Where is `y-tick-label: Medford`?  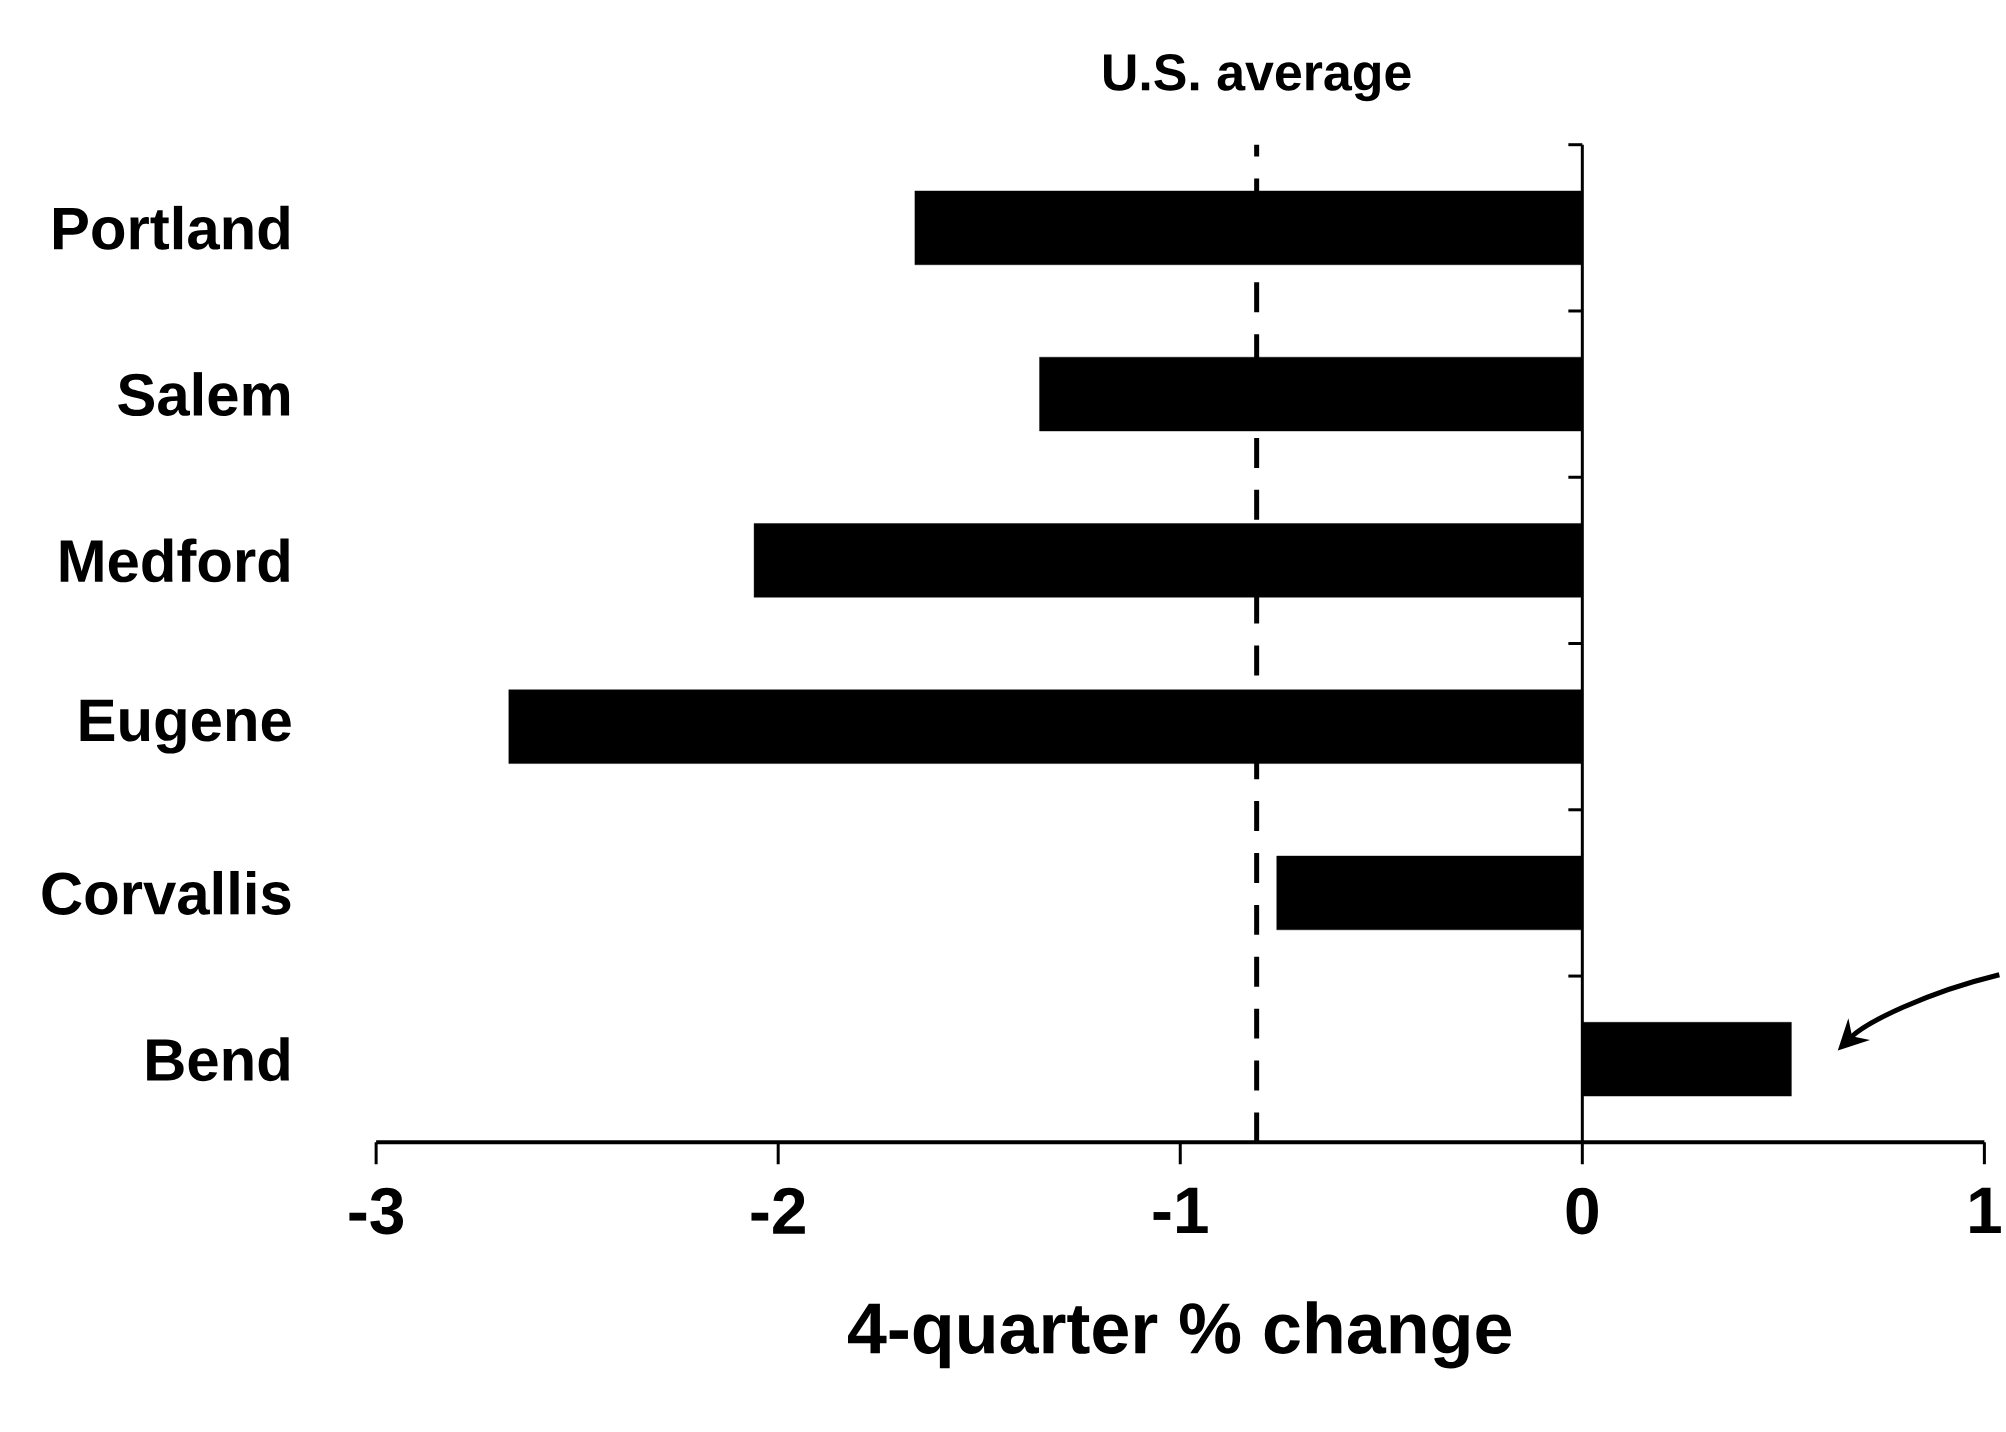
y-tick-label: Medford is located at coordinates (174, 560).